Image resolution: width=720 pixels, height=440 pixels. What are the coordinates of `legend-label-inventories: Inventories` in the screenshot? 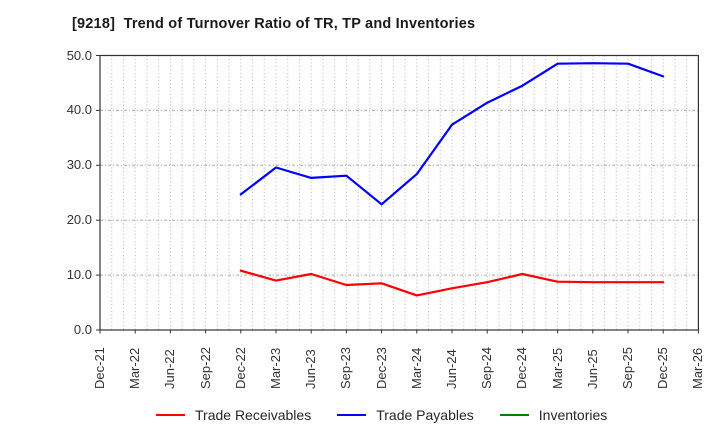 It's located at (573, 415).